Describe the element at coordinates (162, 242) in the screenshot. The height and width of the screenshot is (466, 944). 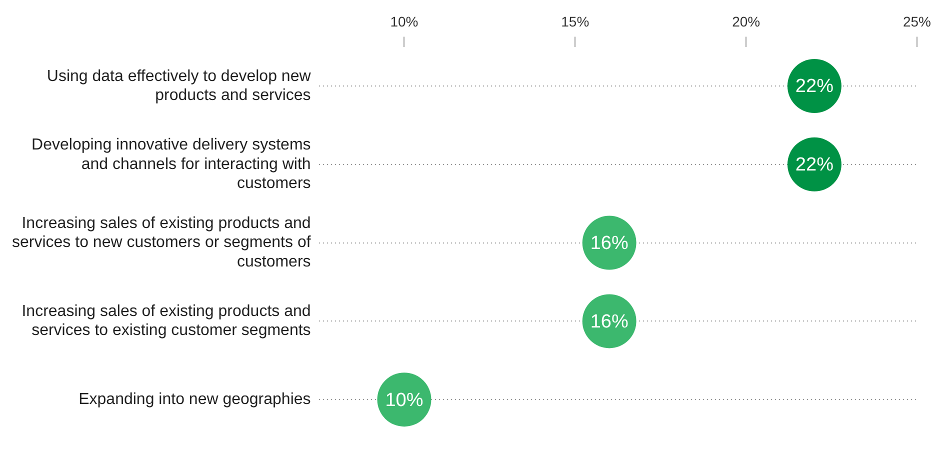
I see `y-tick-label: Increasing sales of existing products and services to new customers or segments of customers` at that location.